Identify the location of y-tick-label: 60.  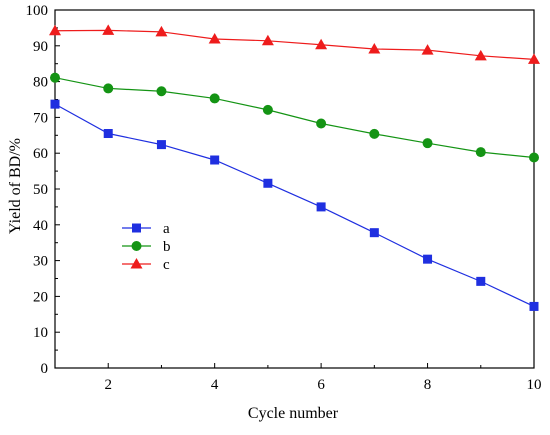
(40, 154).